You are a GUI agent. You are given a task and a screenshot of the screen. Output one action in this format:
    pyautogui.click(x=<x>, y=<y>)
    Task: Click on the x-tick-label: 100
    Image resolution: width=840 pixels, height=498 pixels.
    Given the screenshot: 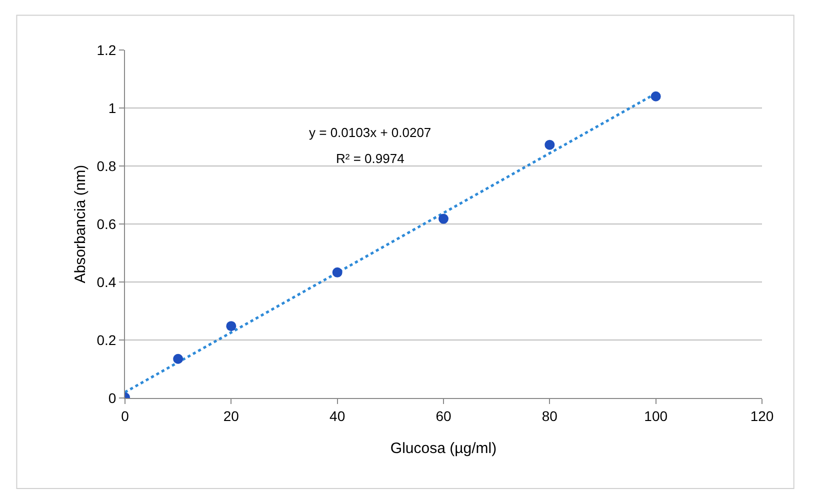 What is the action you would take?
    pyautogui.click(x=656, y=416)
    